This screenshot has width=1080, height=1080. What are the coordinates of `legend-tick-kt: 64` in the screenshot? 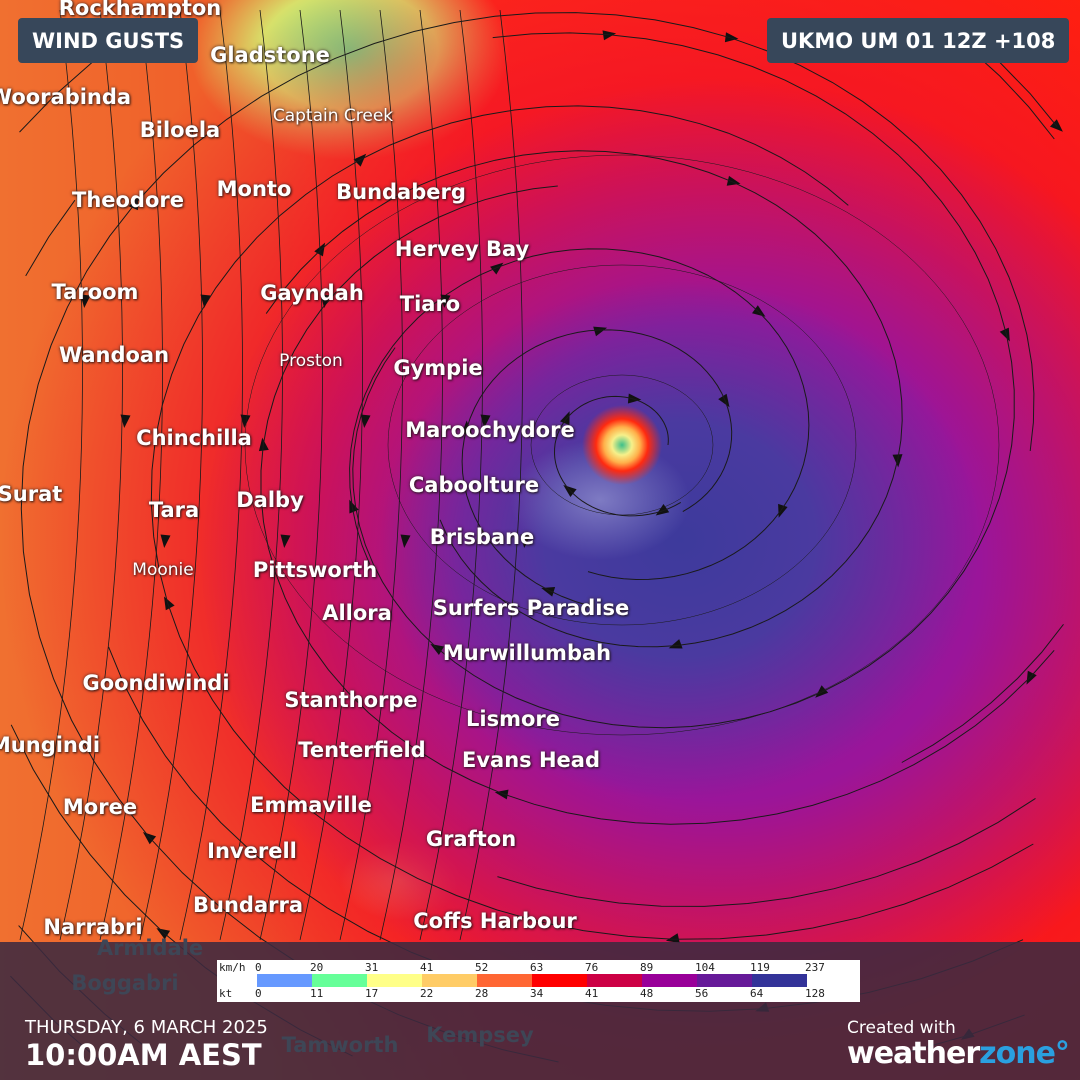 It's located at (757, 993).